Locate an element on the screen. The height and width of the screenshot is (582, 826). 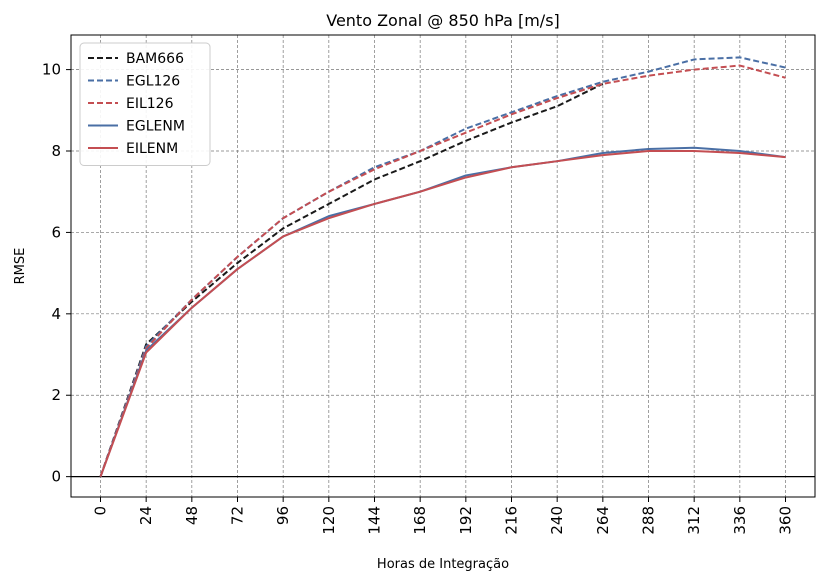
legend-label-eil126: EIL126 is located at coordinates (150, 104).